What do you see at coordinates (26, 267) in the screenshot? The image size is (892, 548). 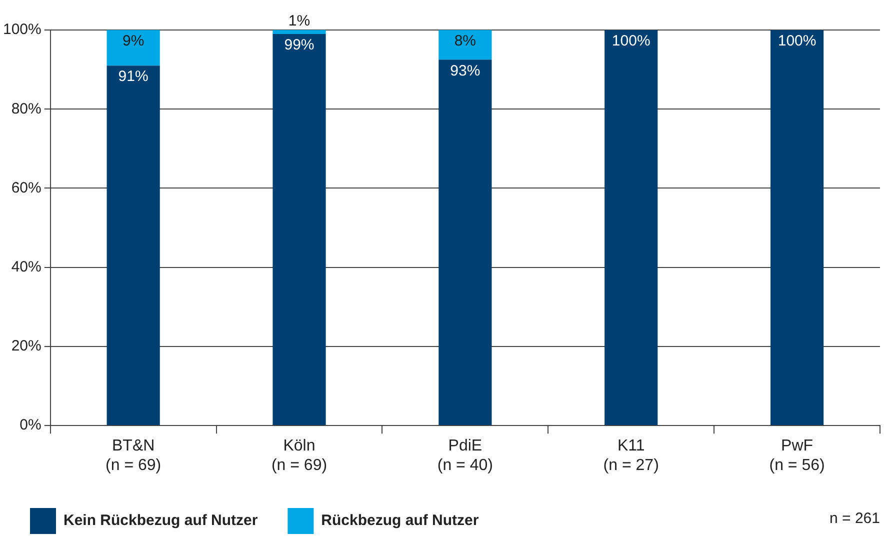 I see `y-tick-label: 40%` at bounding box center [26, 267].